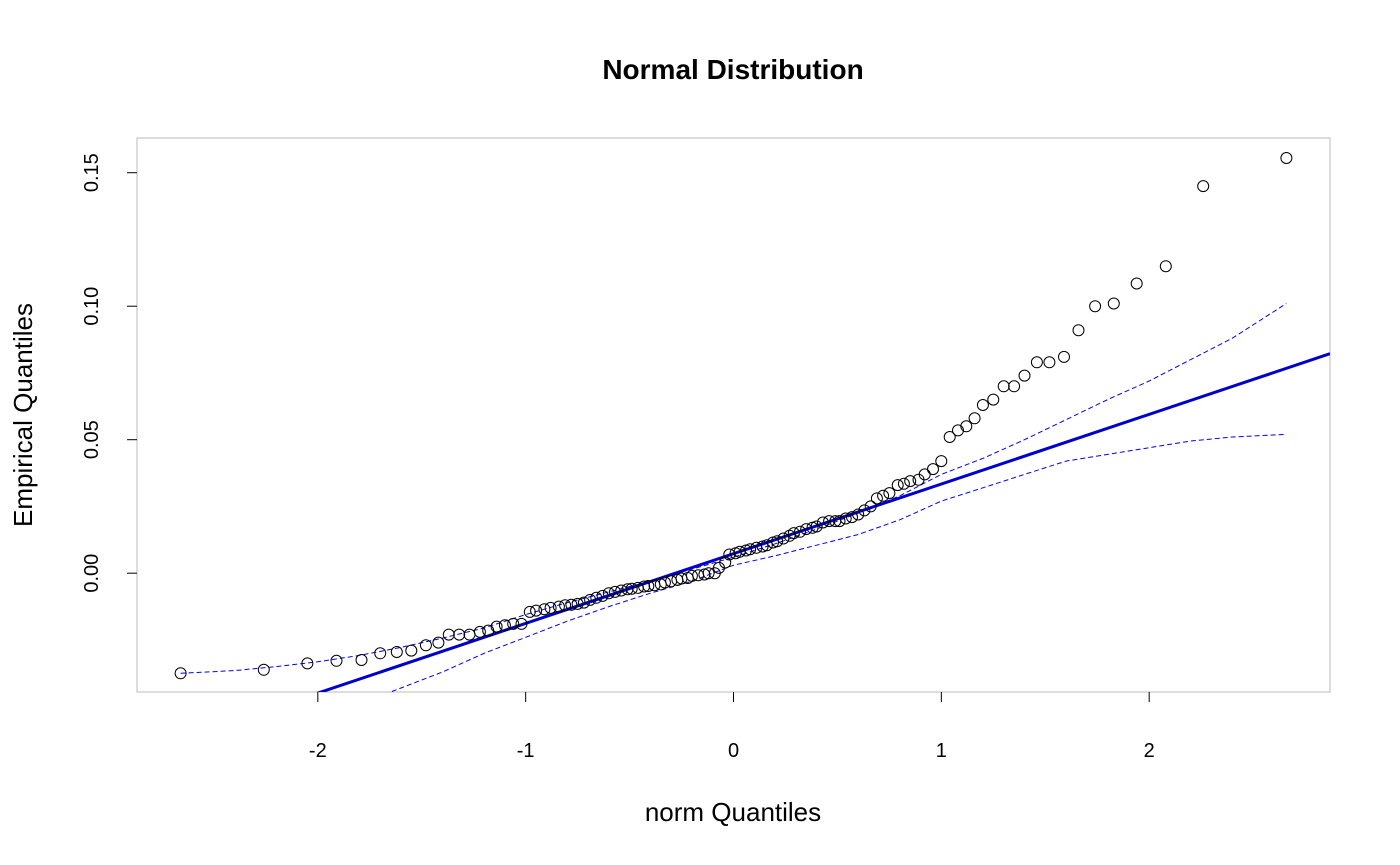  I want to click on y-axis: 0.00 0.05 0.10 0.15, so click(109, 373).